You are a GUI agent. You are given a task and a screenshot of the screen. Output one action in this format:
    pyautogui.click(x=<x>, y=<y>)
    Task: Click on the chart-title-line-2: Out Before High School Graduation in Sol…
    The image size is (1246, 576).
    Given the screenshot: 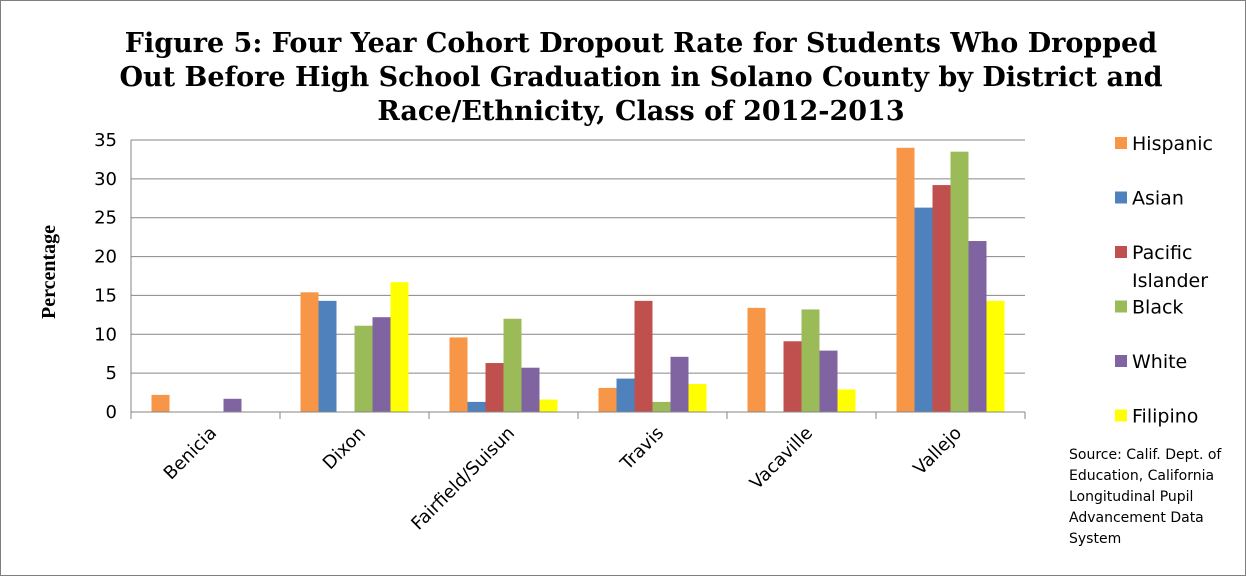 What is the action you would take?
    pyautogui.click(x=641, y=77)
    